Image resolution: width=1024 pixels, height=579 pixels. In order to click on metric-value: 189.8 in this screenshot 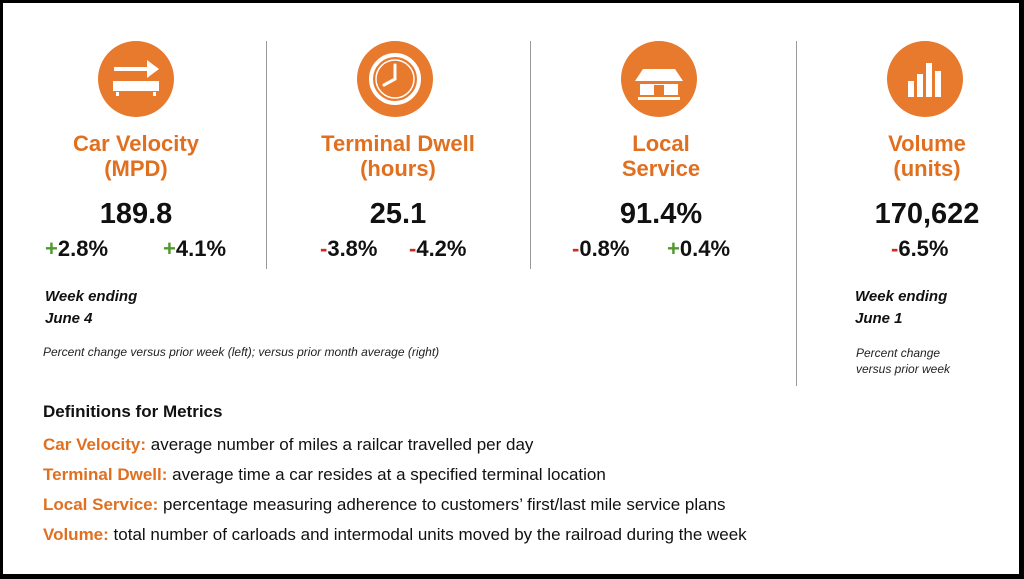, I will do `click(136, 214)`.